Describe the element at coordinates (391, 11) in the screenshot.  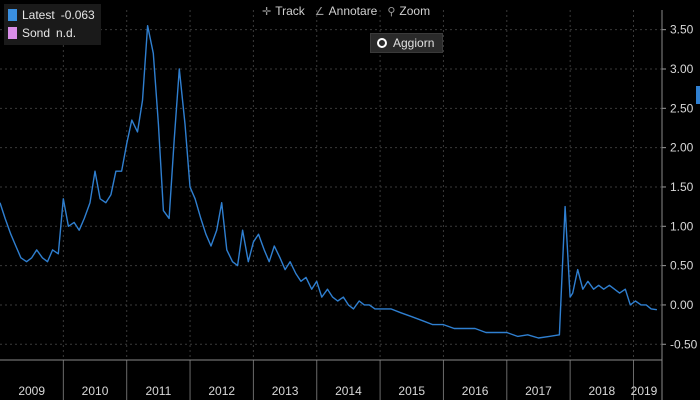
I see `magnifier-icon: ⚲` at that location.